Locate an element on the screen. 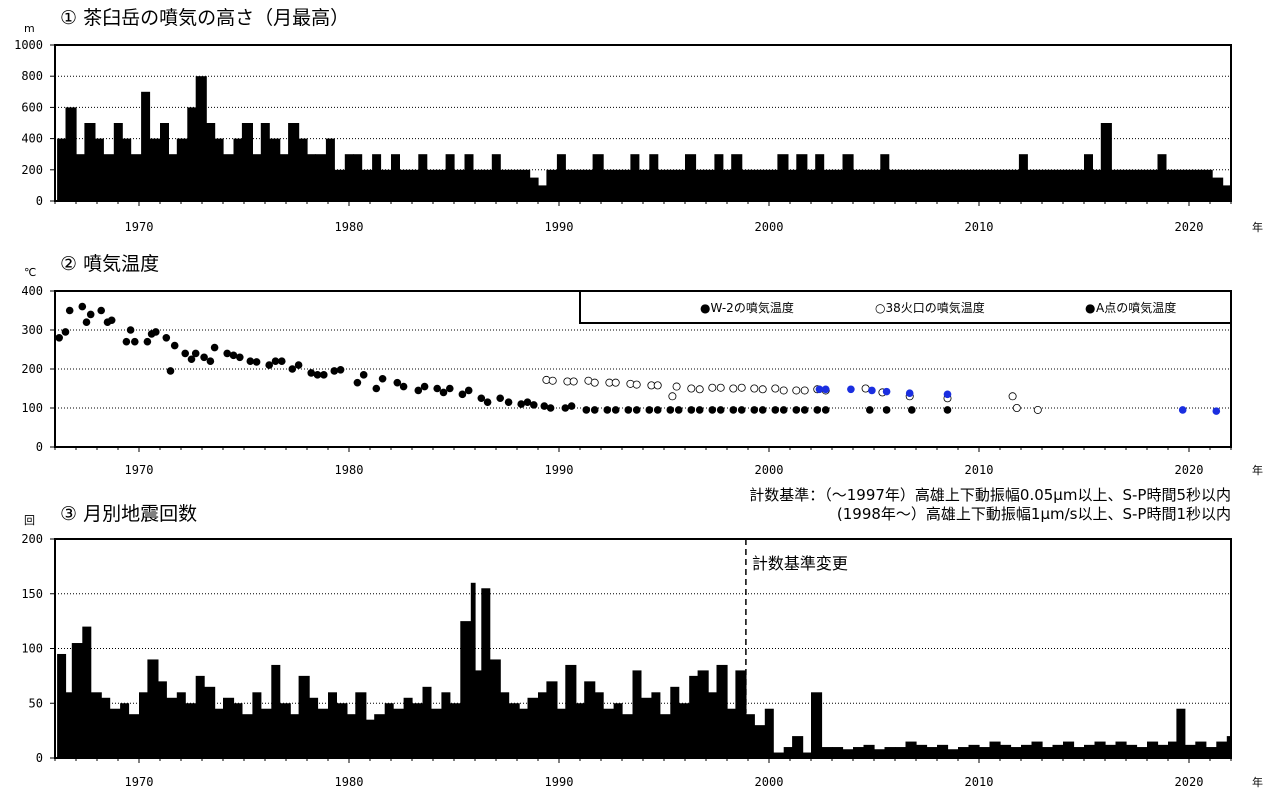 This screenshot has width=1277, height=793. legend-w2: ●W-2の噴気温度 is located at coordinates (747, 307).